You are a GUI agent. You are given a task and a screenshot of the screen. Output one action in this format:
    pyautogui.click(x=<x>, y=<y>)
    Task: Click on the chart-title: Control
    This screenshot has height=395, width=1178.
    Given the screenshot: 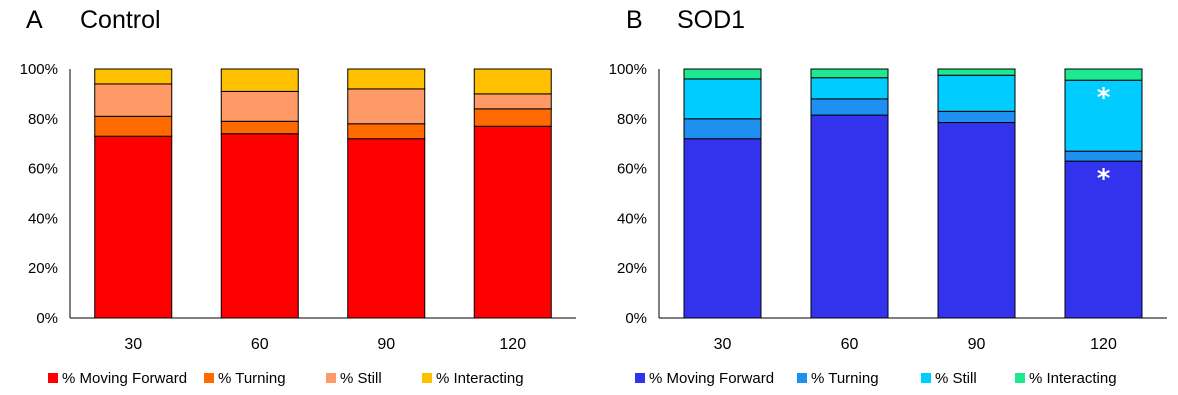 What is the action you would take?
    pyautogui.click(x=120, y=20)
    